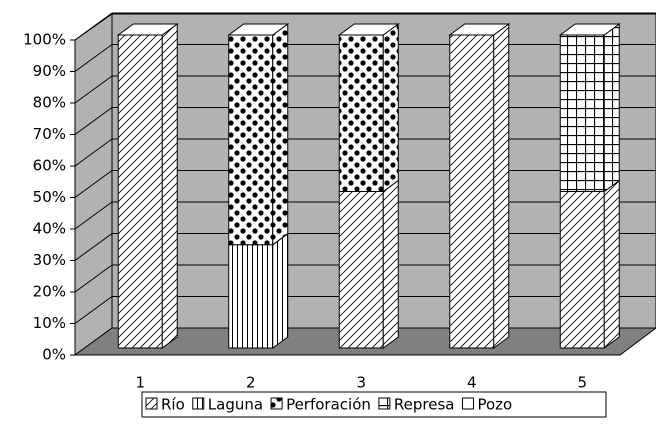 This screenshot has width=656, height=447. What do you see at coordinates (235, 405) in the screenshot?
I see `legend-label: Laguna` at bounding box center [235, 405].